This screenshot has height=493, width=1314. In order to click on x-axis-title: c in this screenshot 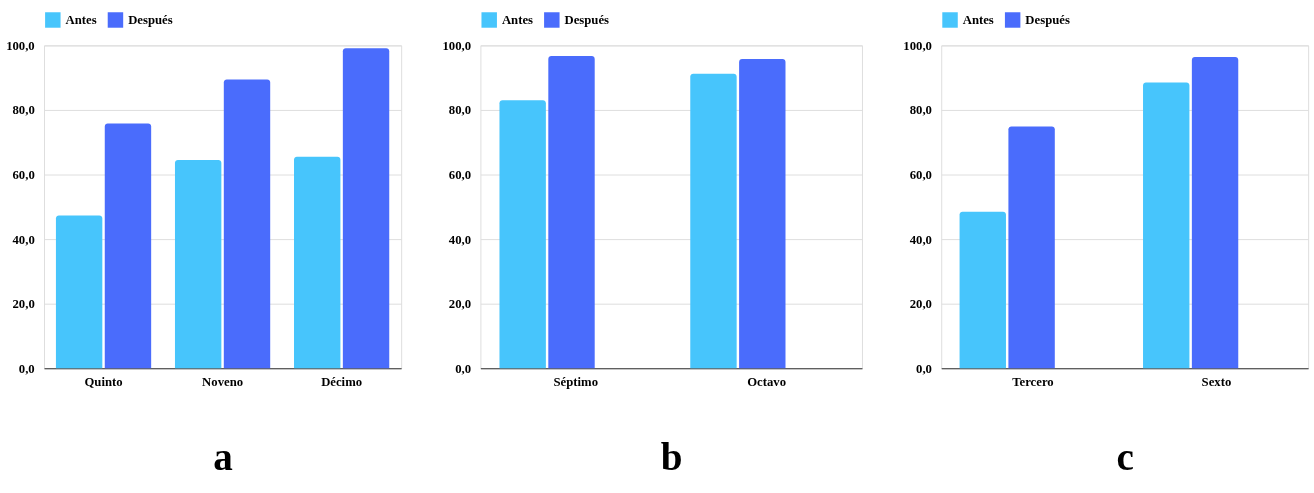, I will do `click(1125, 456)`.